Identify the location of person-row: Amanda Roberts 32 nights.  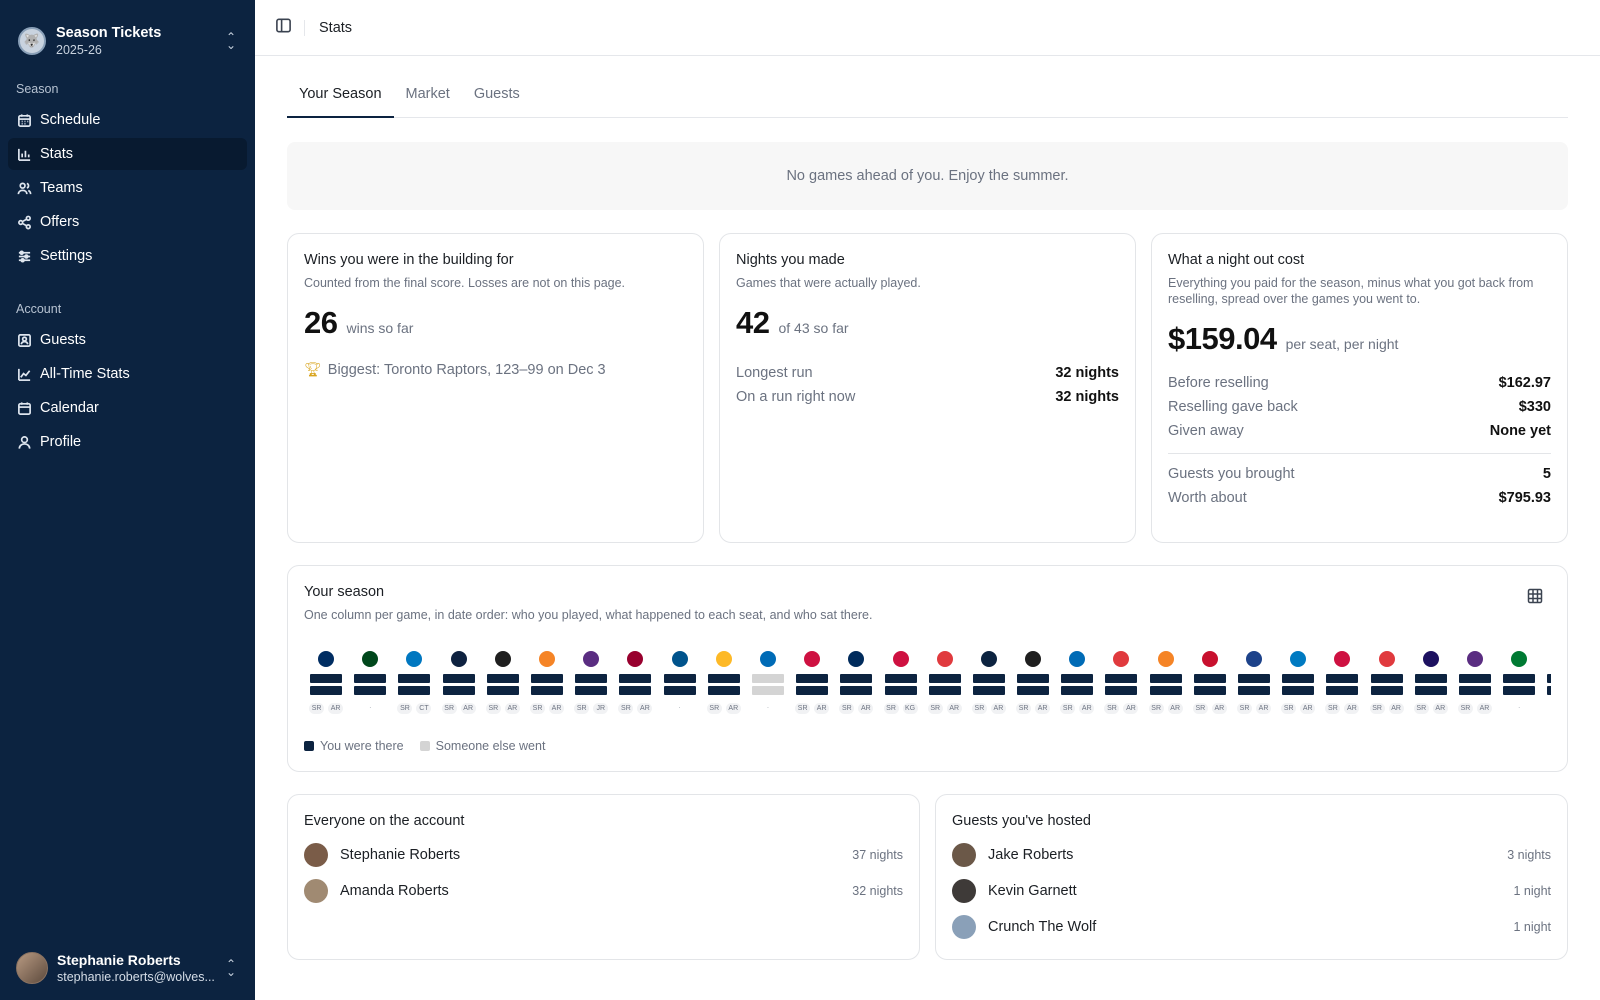
(603, 891).